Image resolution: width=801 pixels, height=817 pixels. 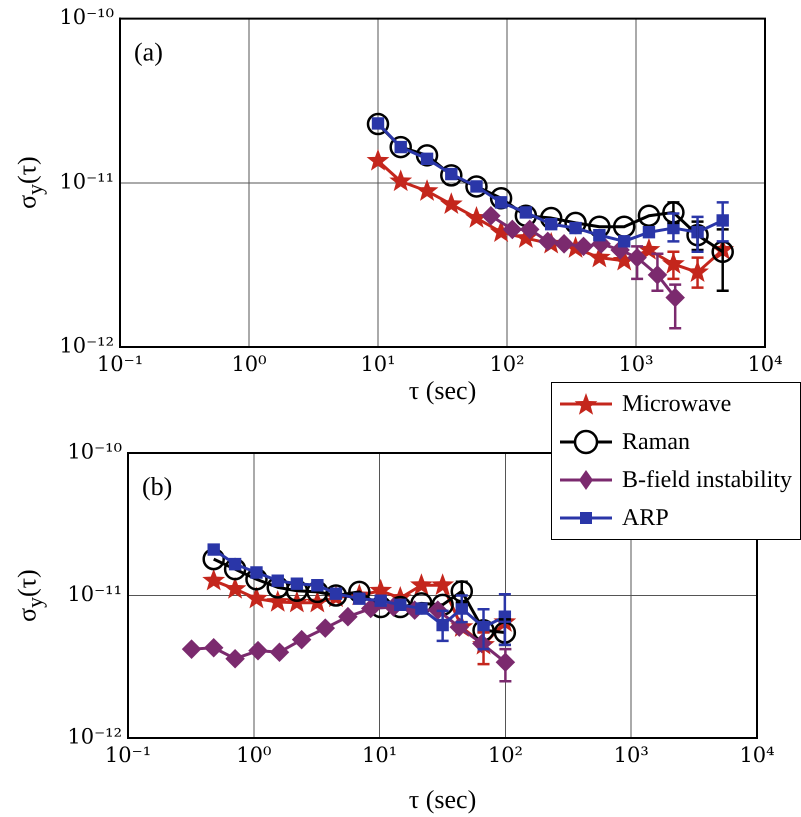 What do you see at coordinates (656, 442) in the screenshot?
I see `legend-label: Raman` at bounding box center [656, 442].